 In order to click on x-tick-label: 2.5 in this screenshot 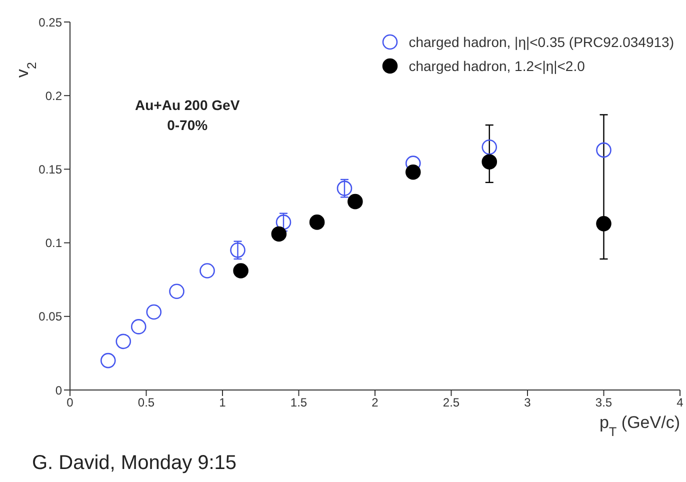, I will do `click(451, 403)`.